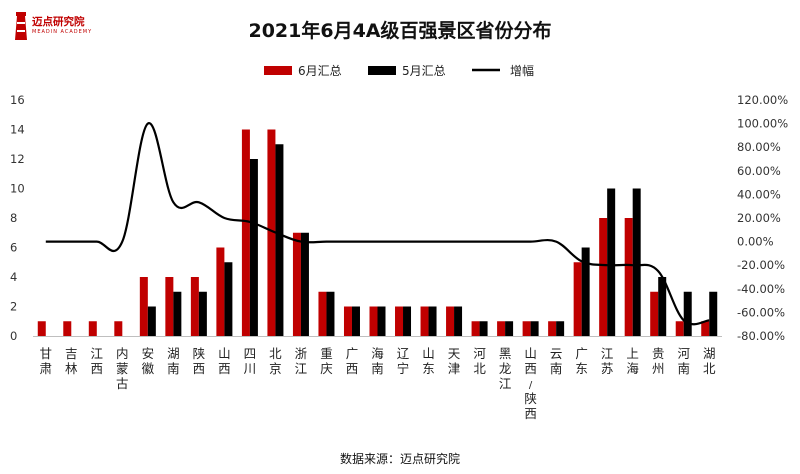 This screenshot has width=800, height=474. What do you see at coordinates (761, 289) in the screenshot?
I see `right-axis-tick-label: -40.00%` at bounding box center [761, 289].